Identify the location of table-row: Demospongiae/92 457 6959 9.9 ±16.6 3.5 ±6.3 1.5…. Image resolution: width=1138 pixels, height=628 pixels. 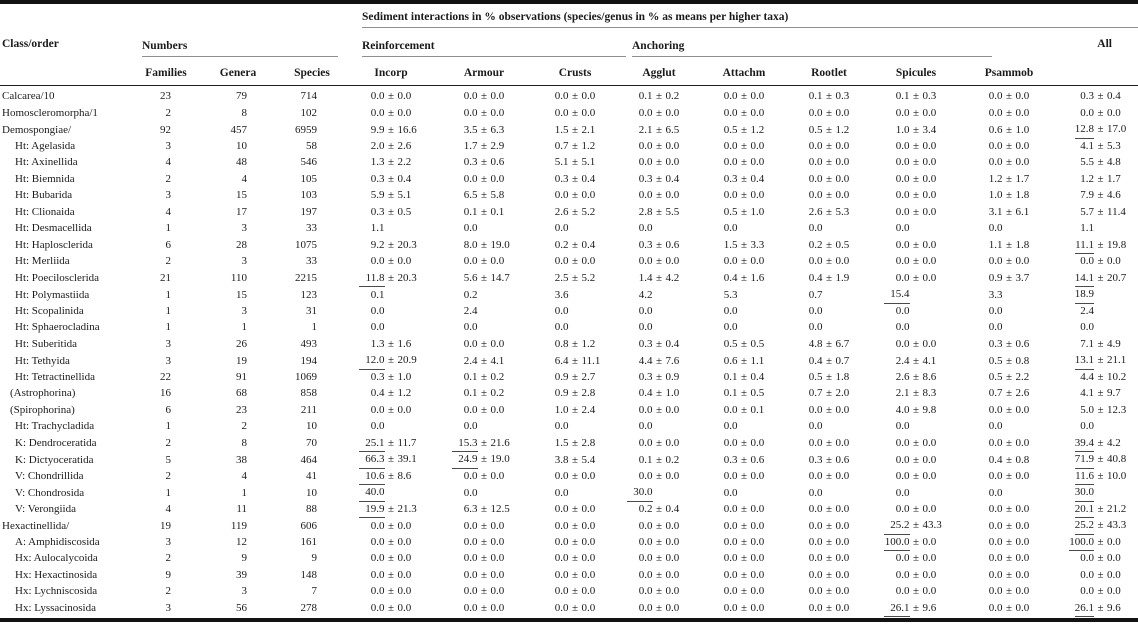
(569, 130).